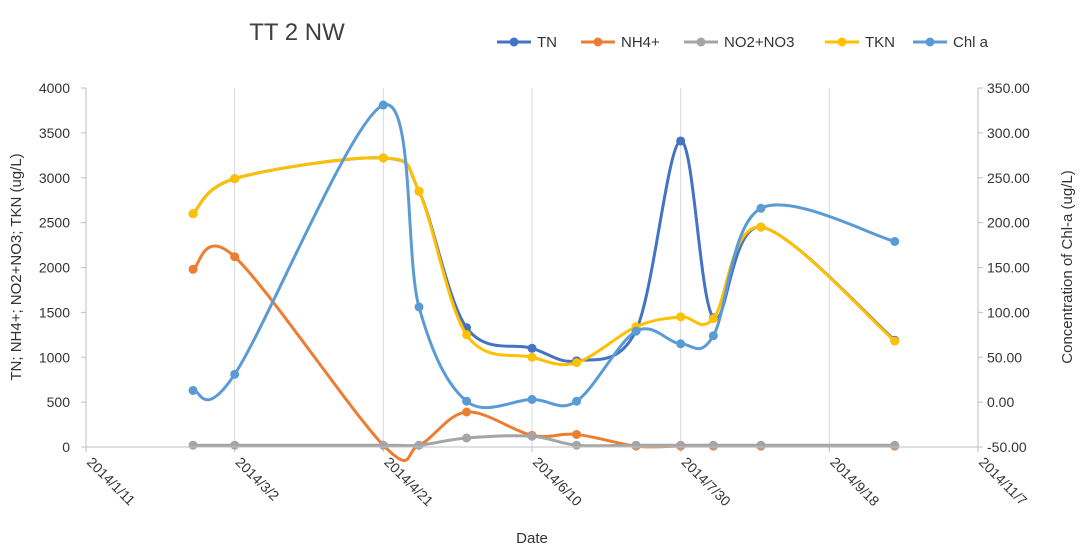 This screenshot has height=554, width=1081. What do you see at coordinates (297, 32) in the screenshot?
I see `chart-title: TT 2 NW` at bounding box center [297, 32].